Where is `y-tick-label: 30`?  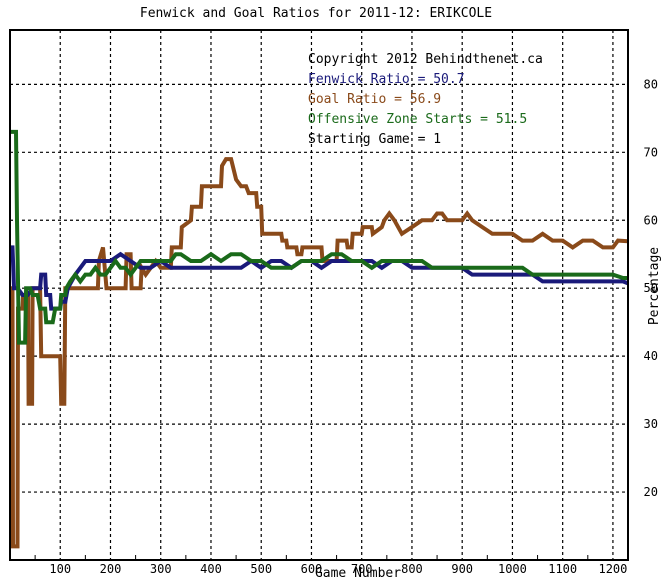 y-tick-label: 30 is located at coordinates (651, 424).